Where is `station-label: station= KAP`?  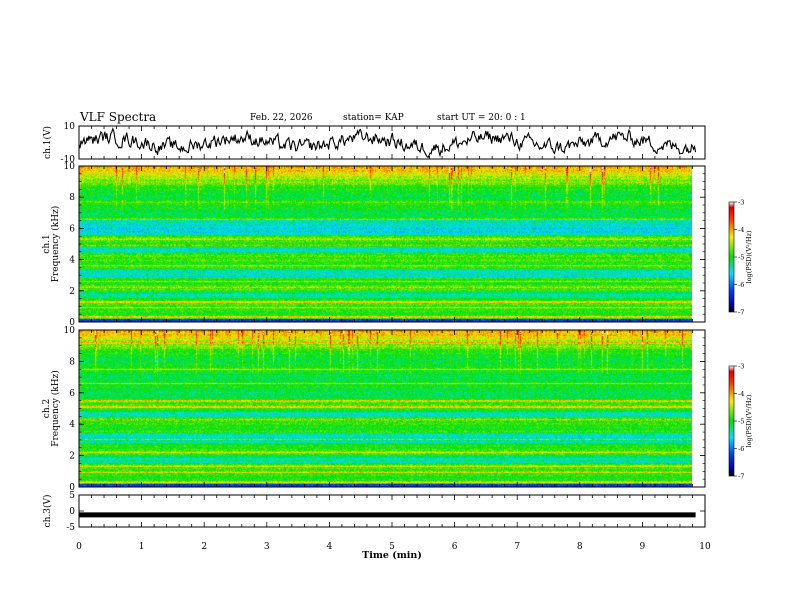
station-label: station= KAP is located at coordinates (373, 118).